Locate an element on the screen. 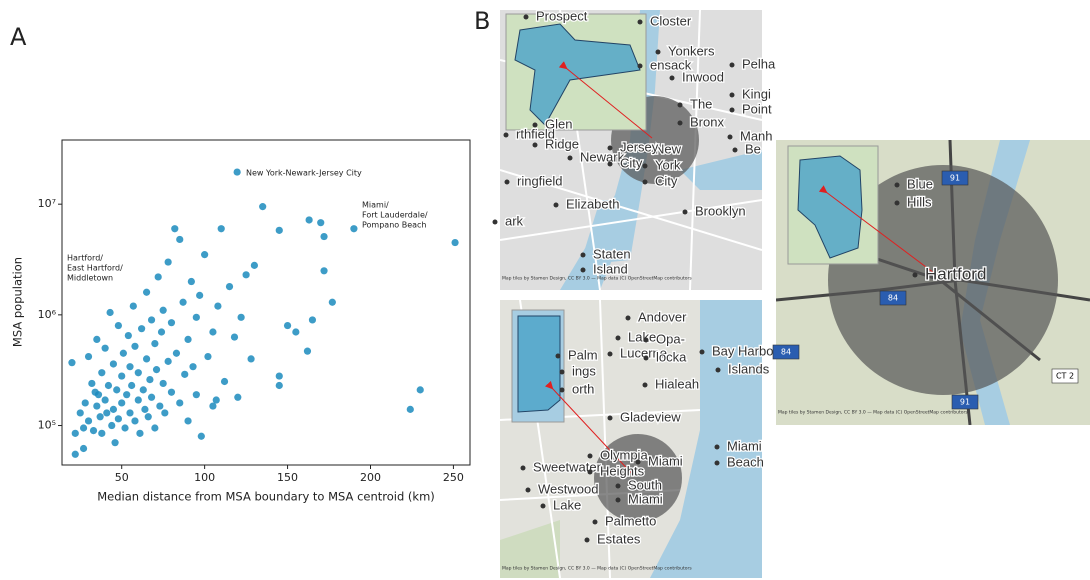  map-label: 91 is located at coordinates (955, 178).